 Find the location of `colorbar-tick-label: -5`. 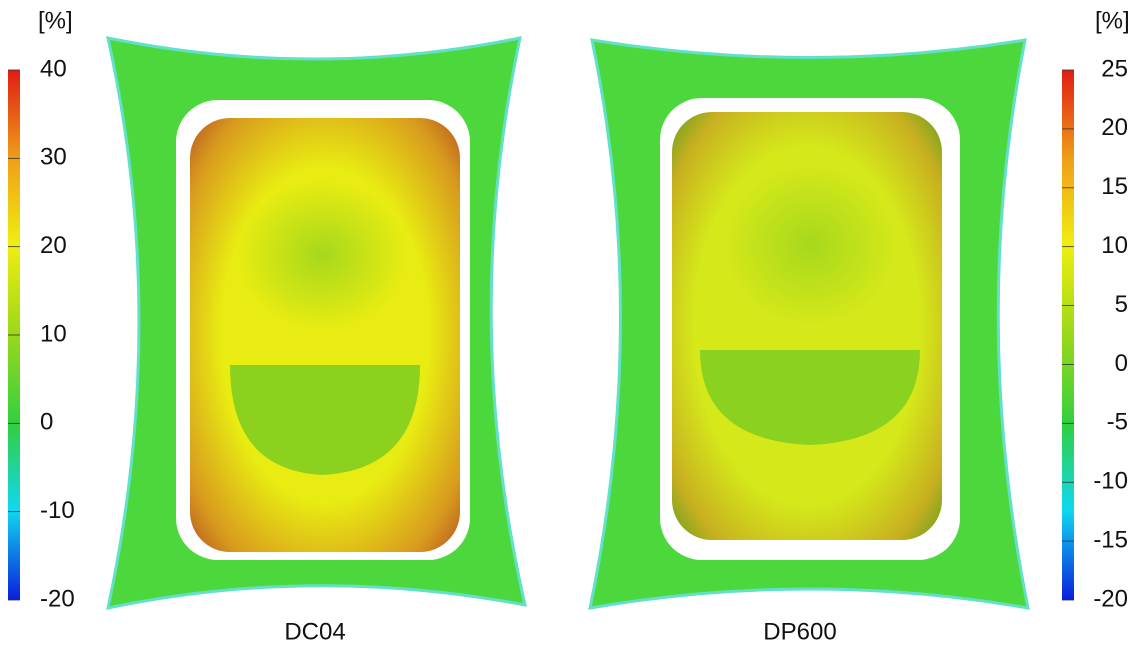

colorbar-tick-label: -5 is located at coordinates (1117, 422).